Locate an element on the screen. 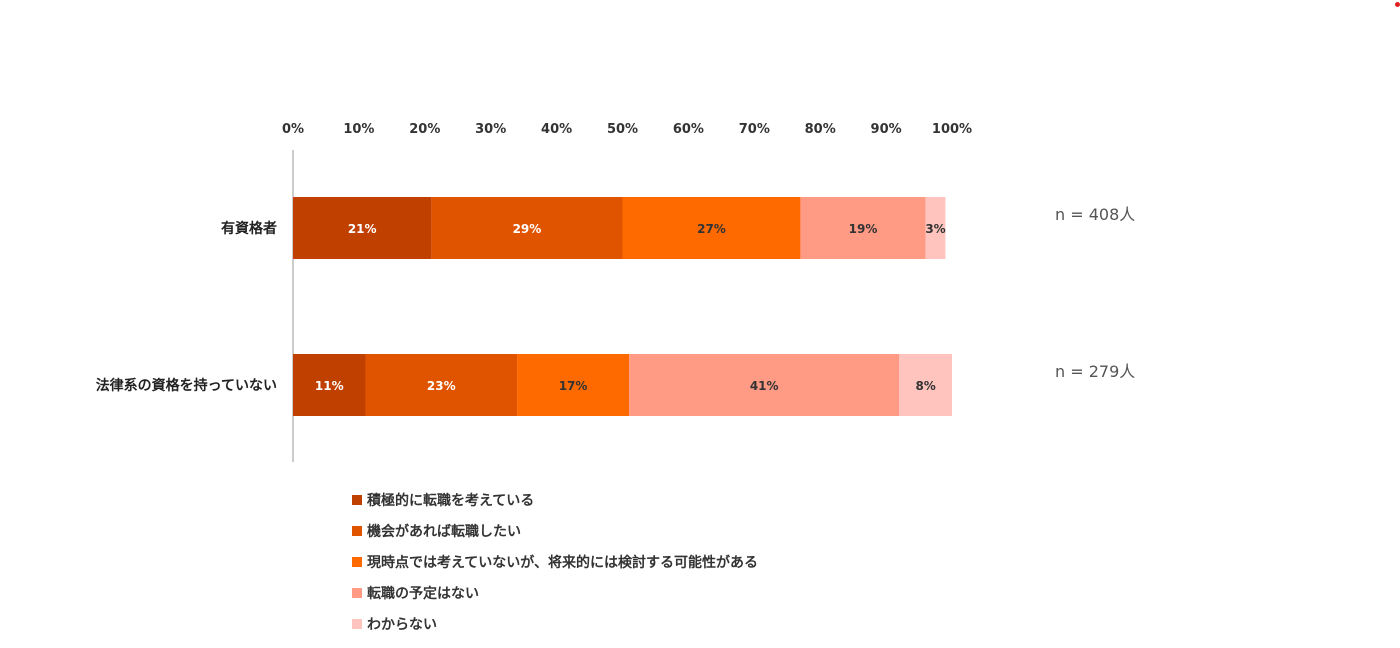 The width and height of the screenshot is (1400, 648). legend-label: 転職の予定はない is located at coordinates (423, 593).